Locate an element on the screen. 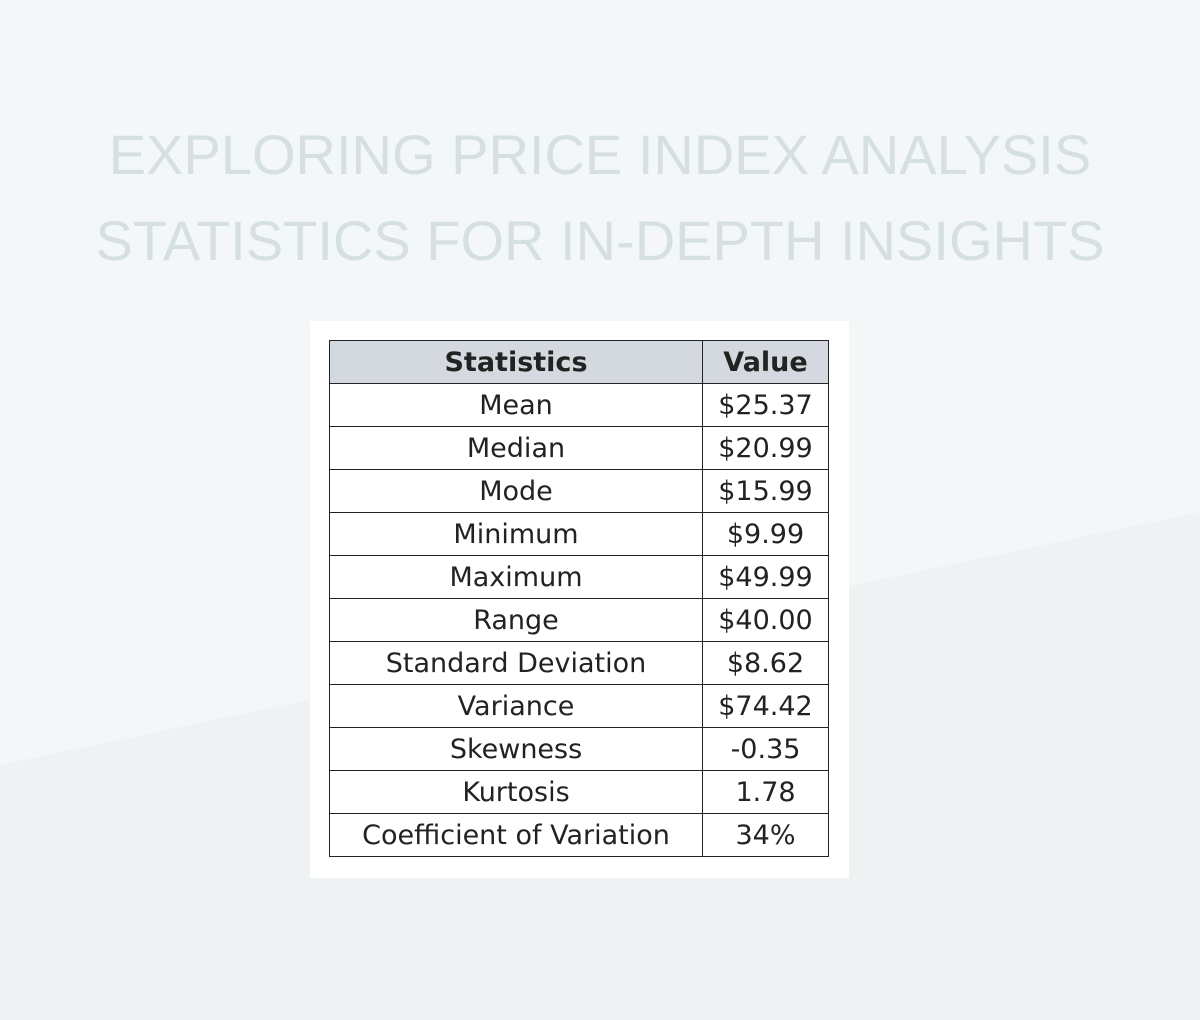 The image size is (1200, 1020). table-row: Variance $74.42 is located at coordinates (579, 706).